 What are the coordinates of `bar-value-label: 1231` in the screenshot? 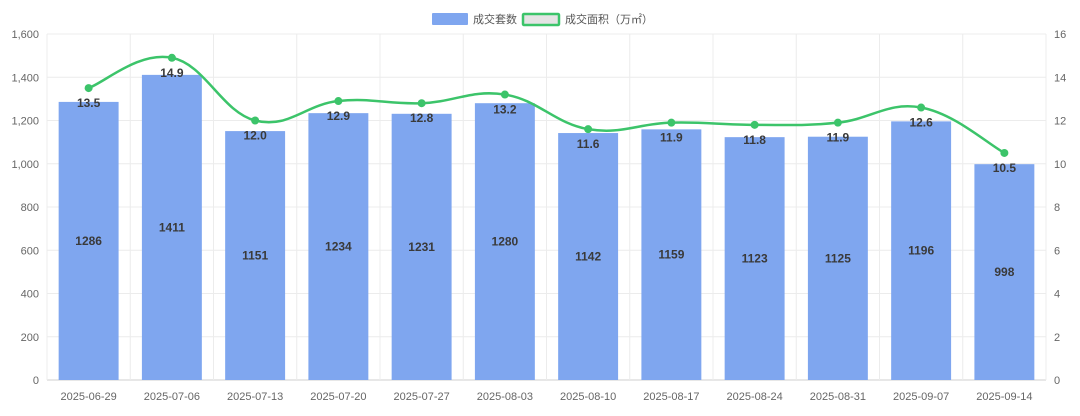 It's located at (421, 247).